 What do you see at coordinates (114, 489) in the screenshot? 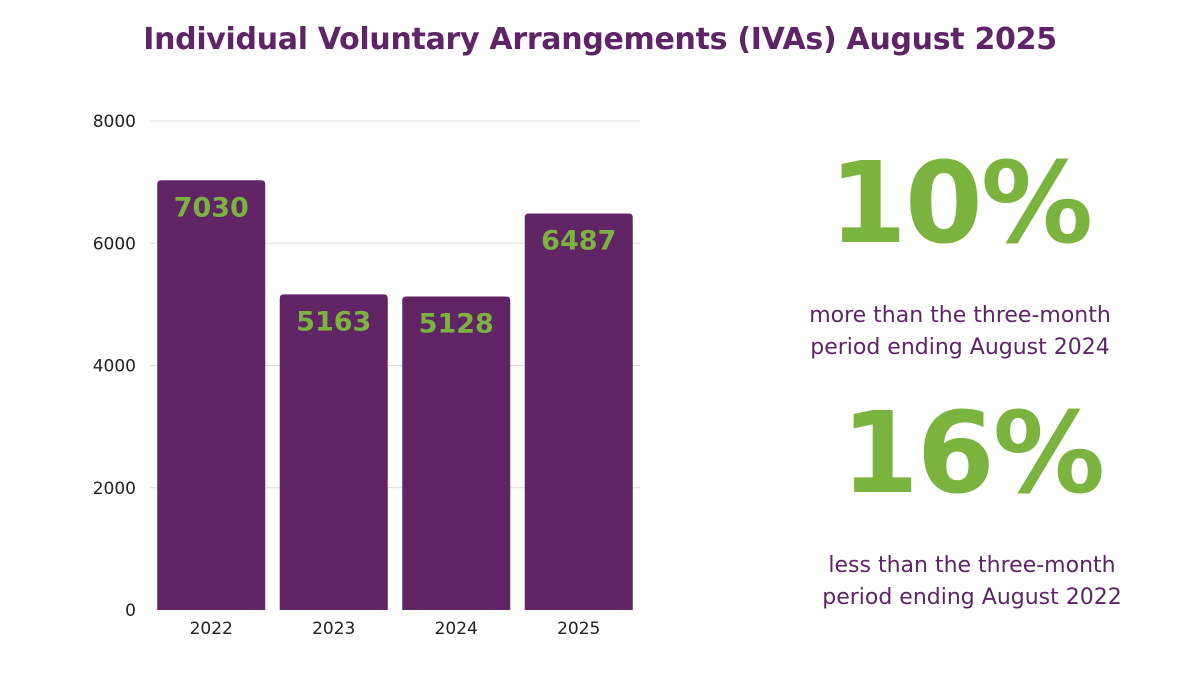
I see `y-tick-label: 2000` at bounding box center [114, 489].